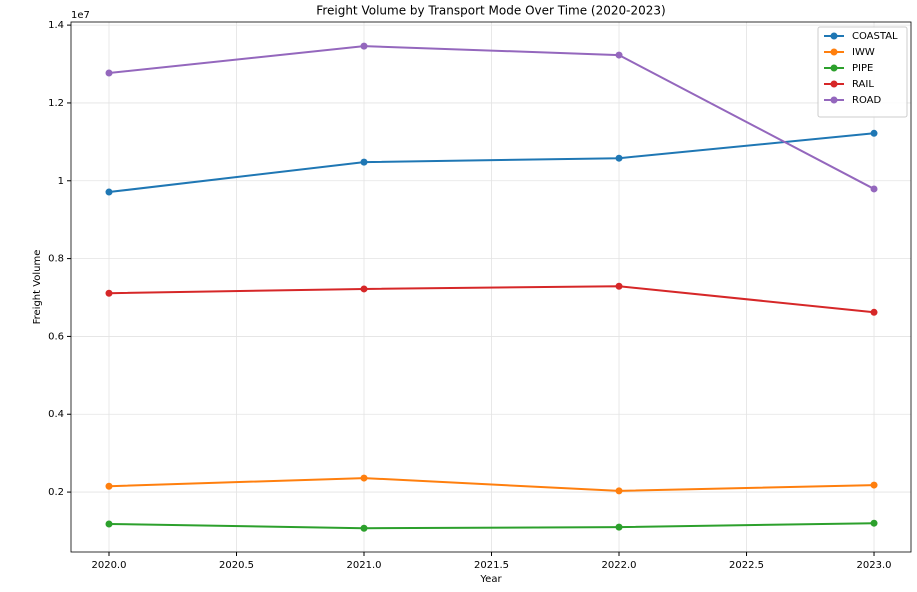 The height and width of the screenshot is (592, 917). Describe the element at coordinates (491, 565) in the screenshot. I see `x-tick-label: 2021.5` at that location.